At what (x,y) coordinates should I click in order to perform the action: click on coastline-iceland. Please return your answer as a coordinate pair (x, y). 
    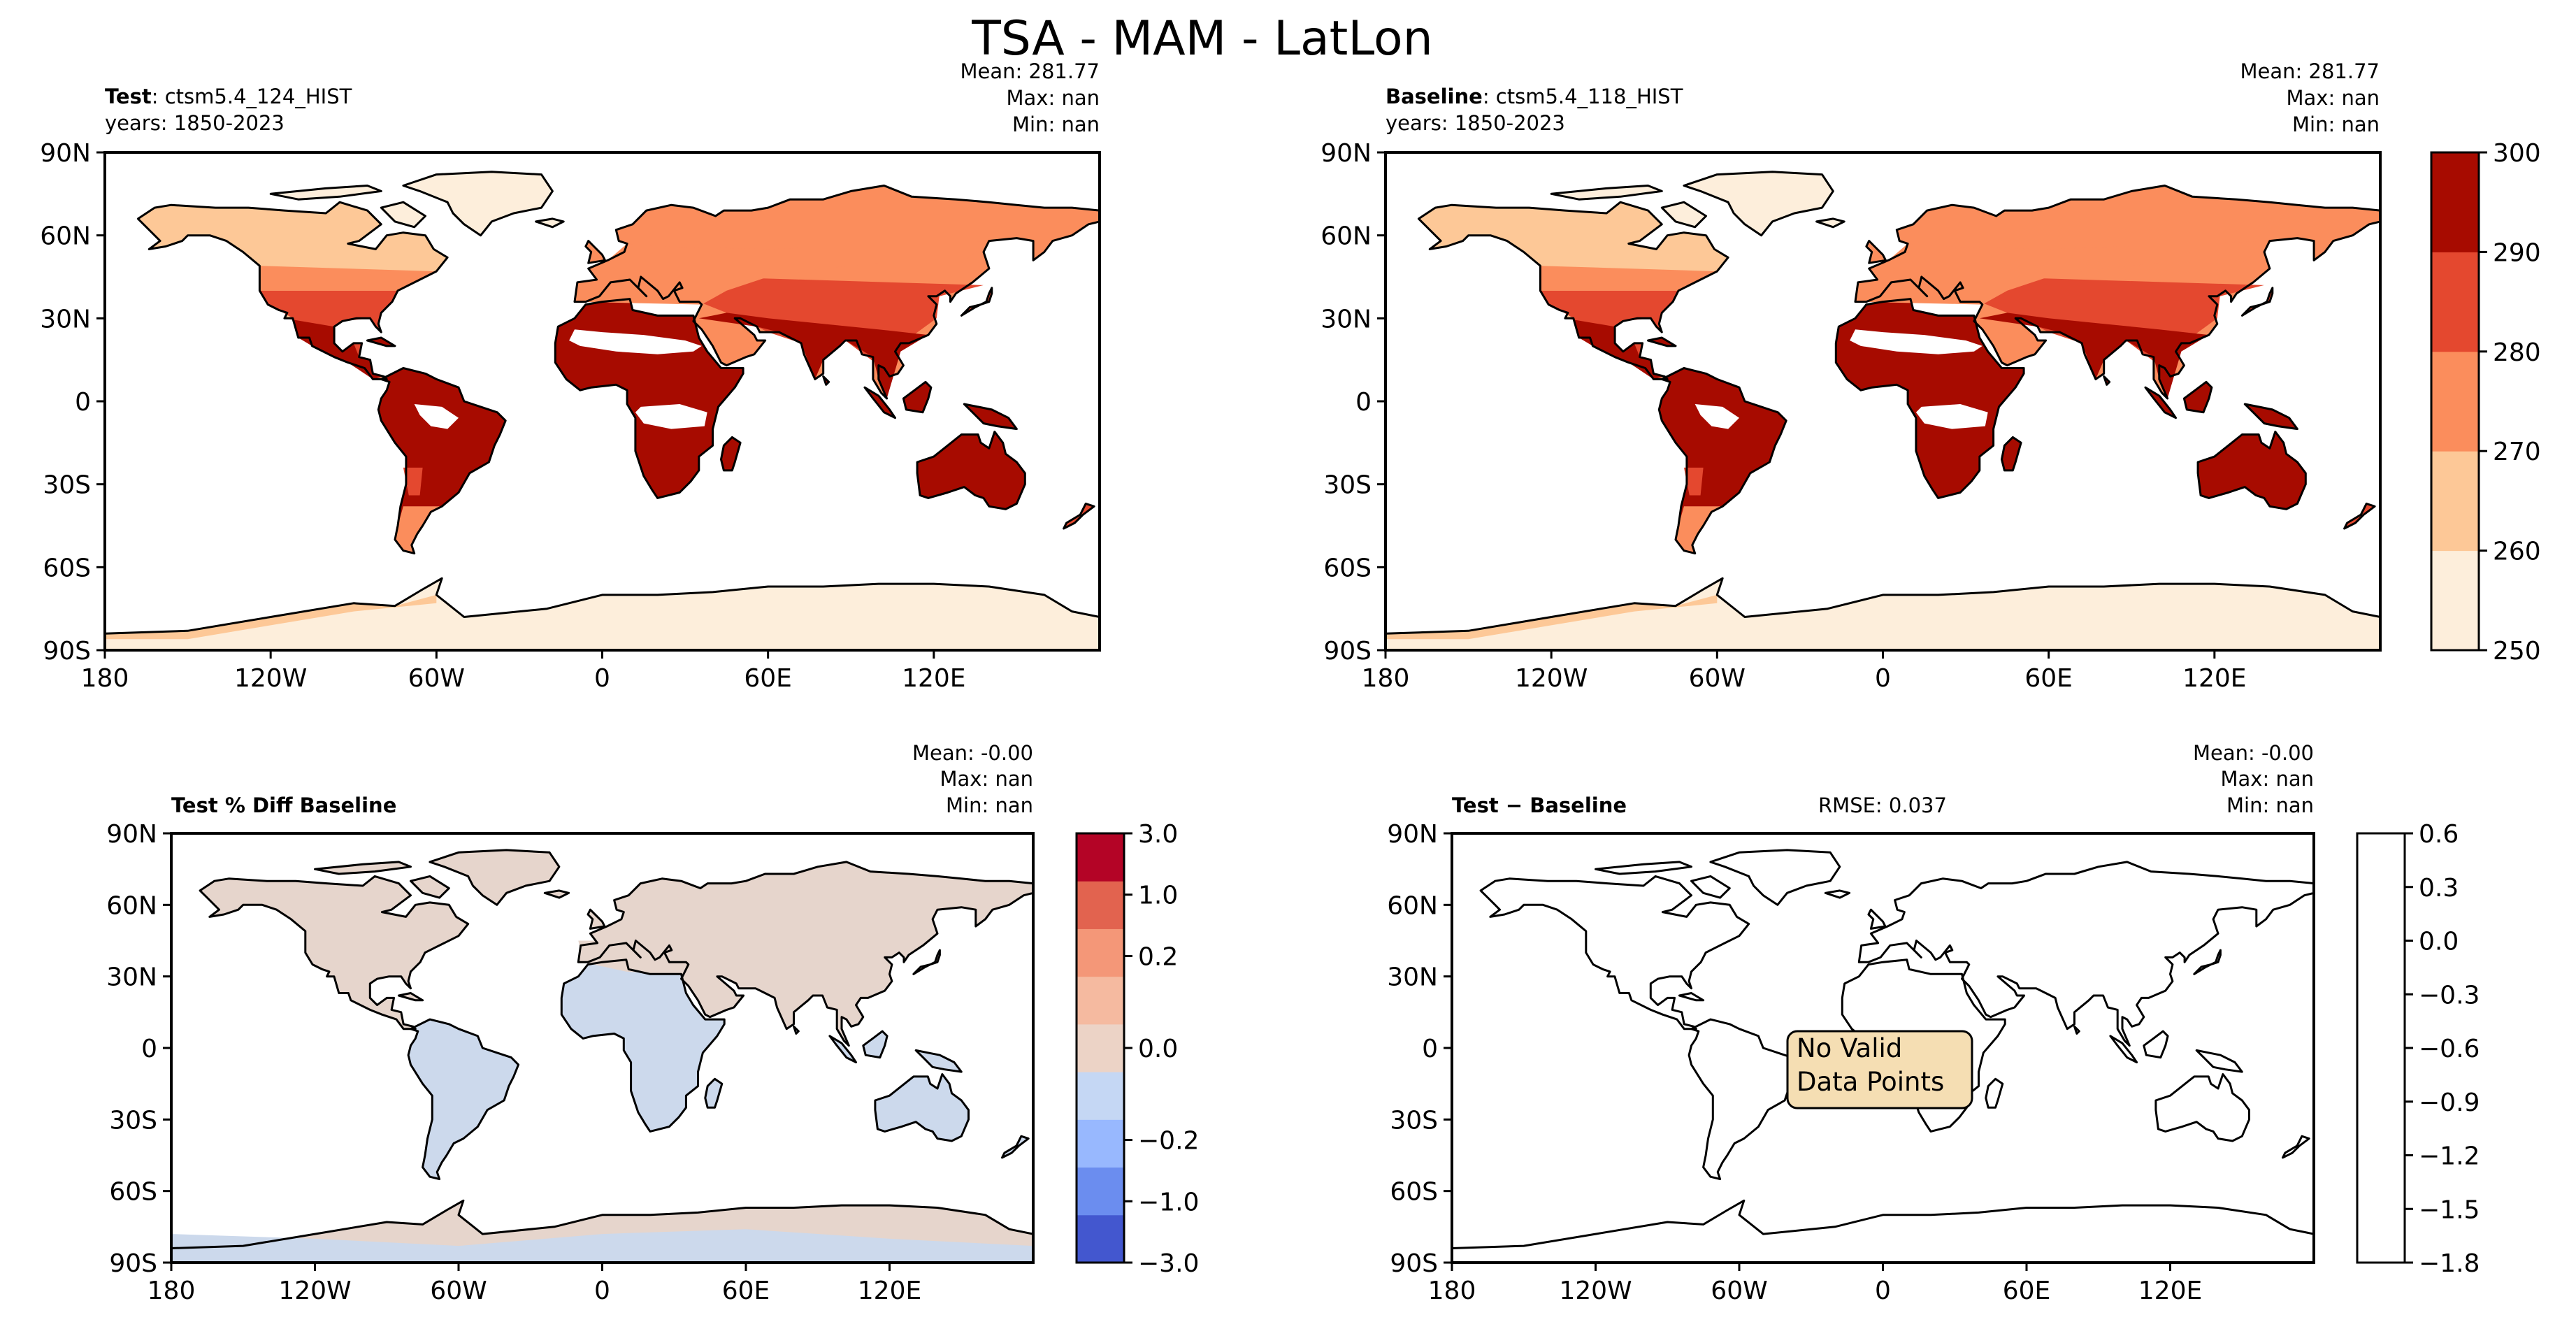
    Looking at the image, I should click on (1830, 223).